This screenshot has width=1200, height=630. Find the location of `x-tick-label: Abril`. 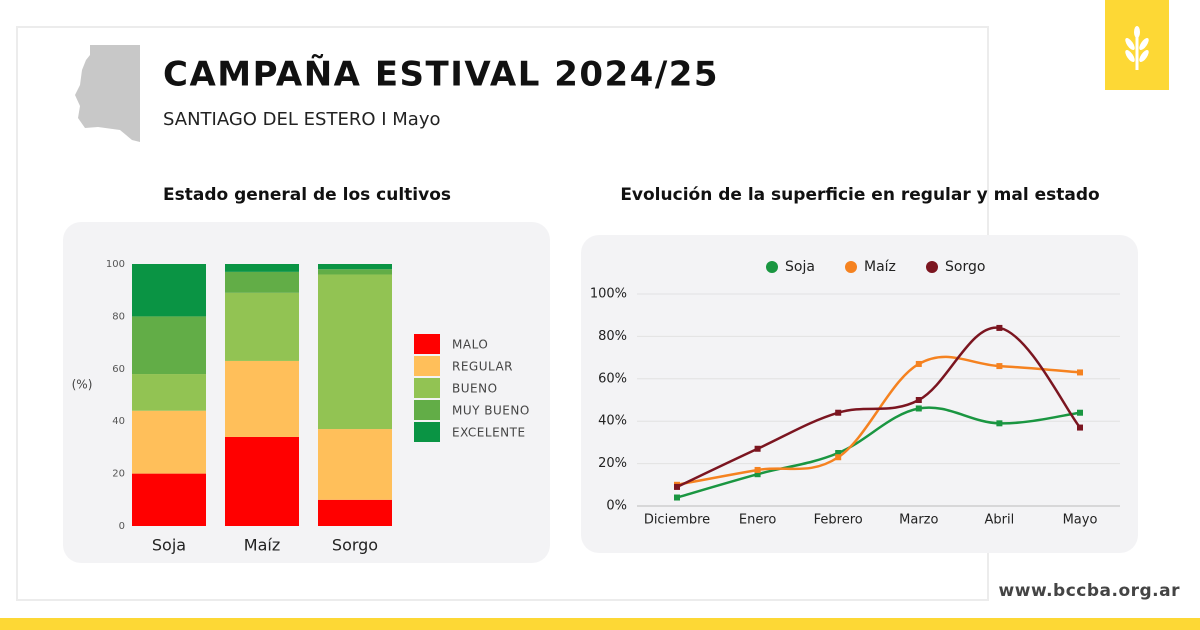

x-tick-label: Abril is located at coordinates (1000, 520).